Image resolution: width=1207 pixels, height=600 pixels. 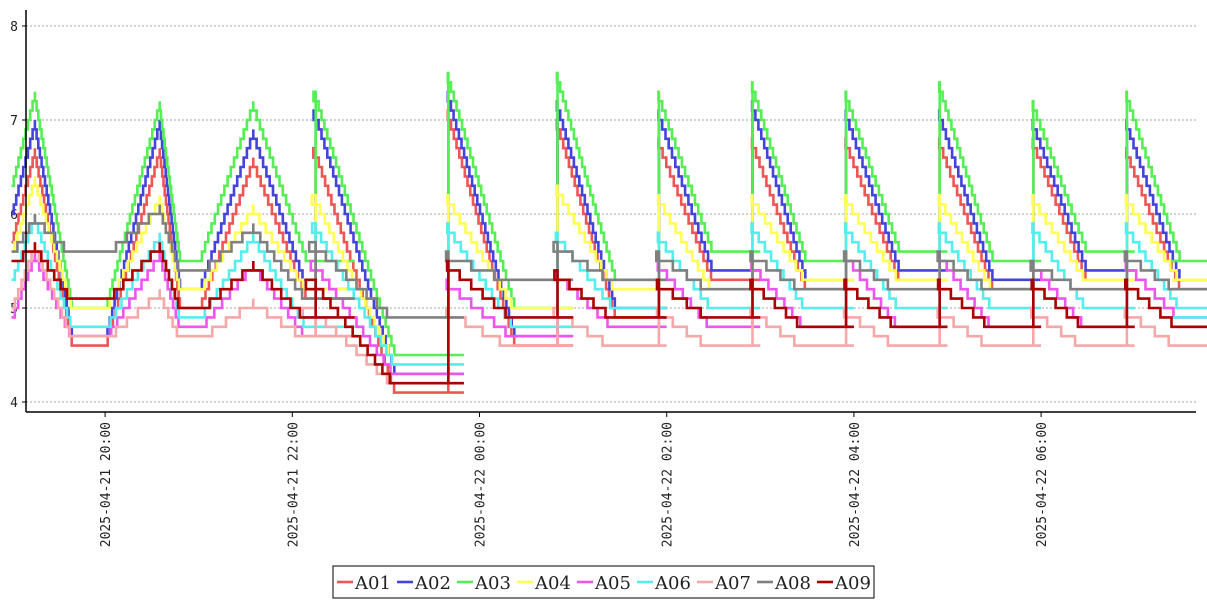 I want to click on legend-label-a03: A03, so click(x=492, y=583).